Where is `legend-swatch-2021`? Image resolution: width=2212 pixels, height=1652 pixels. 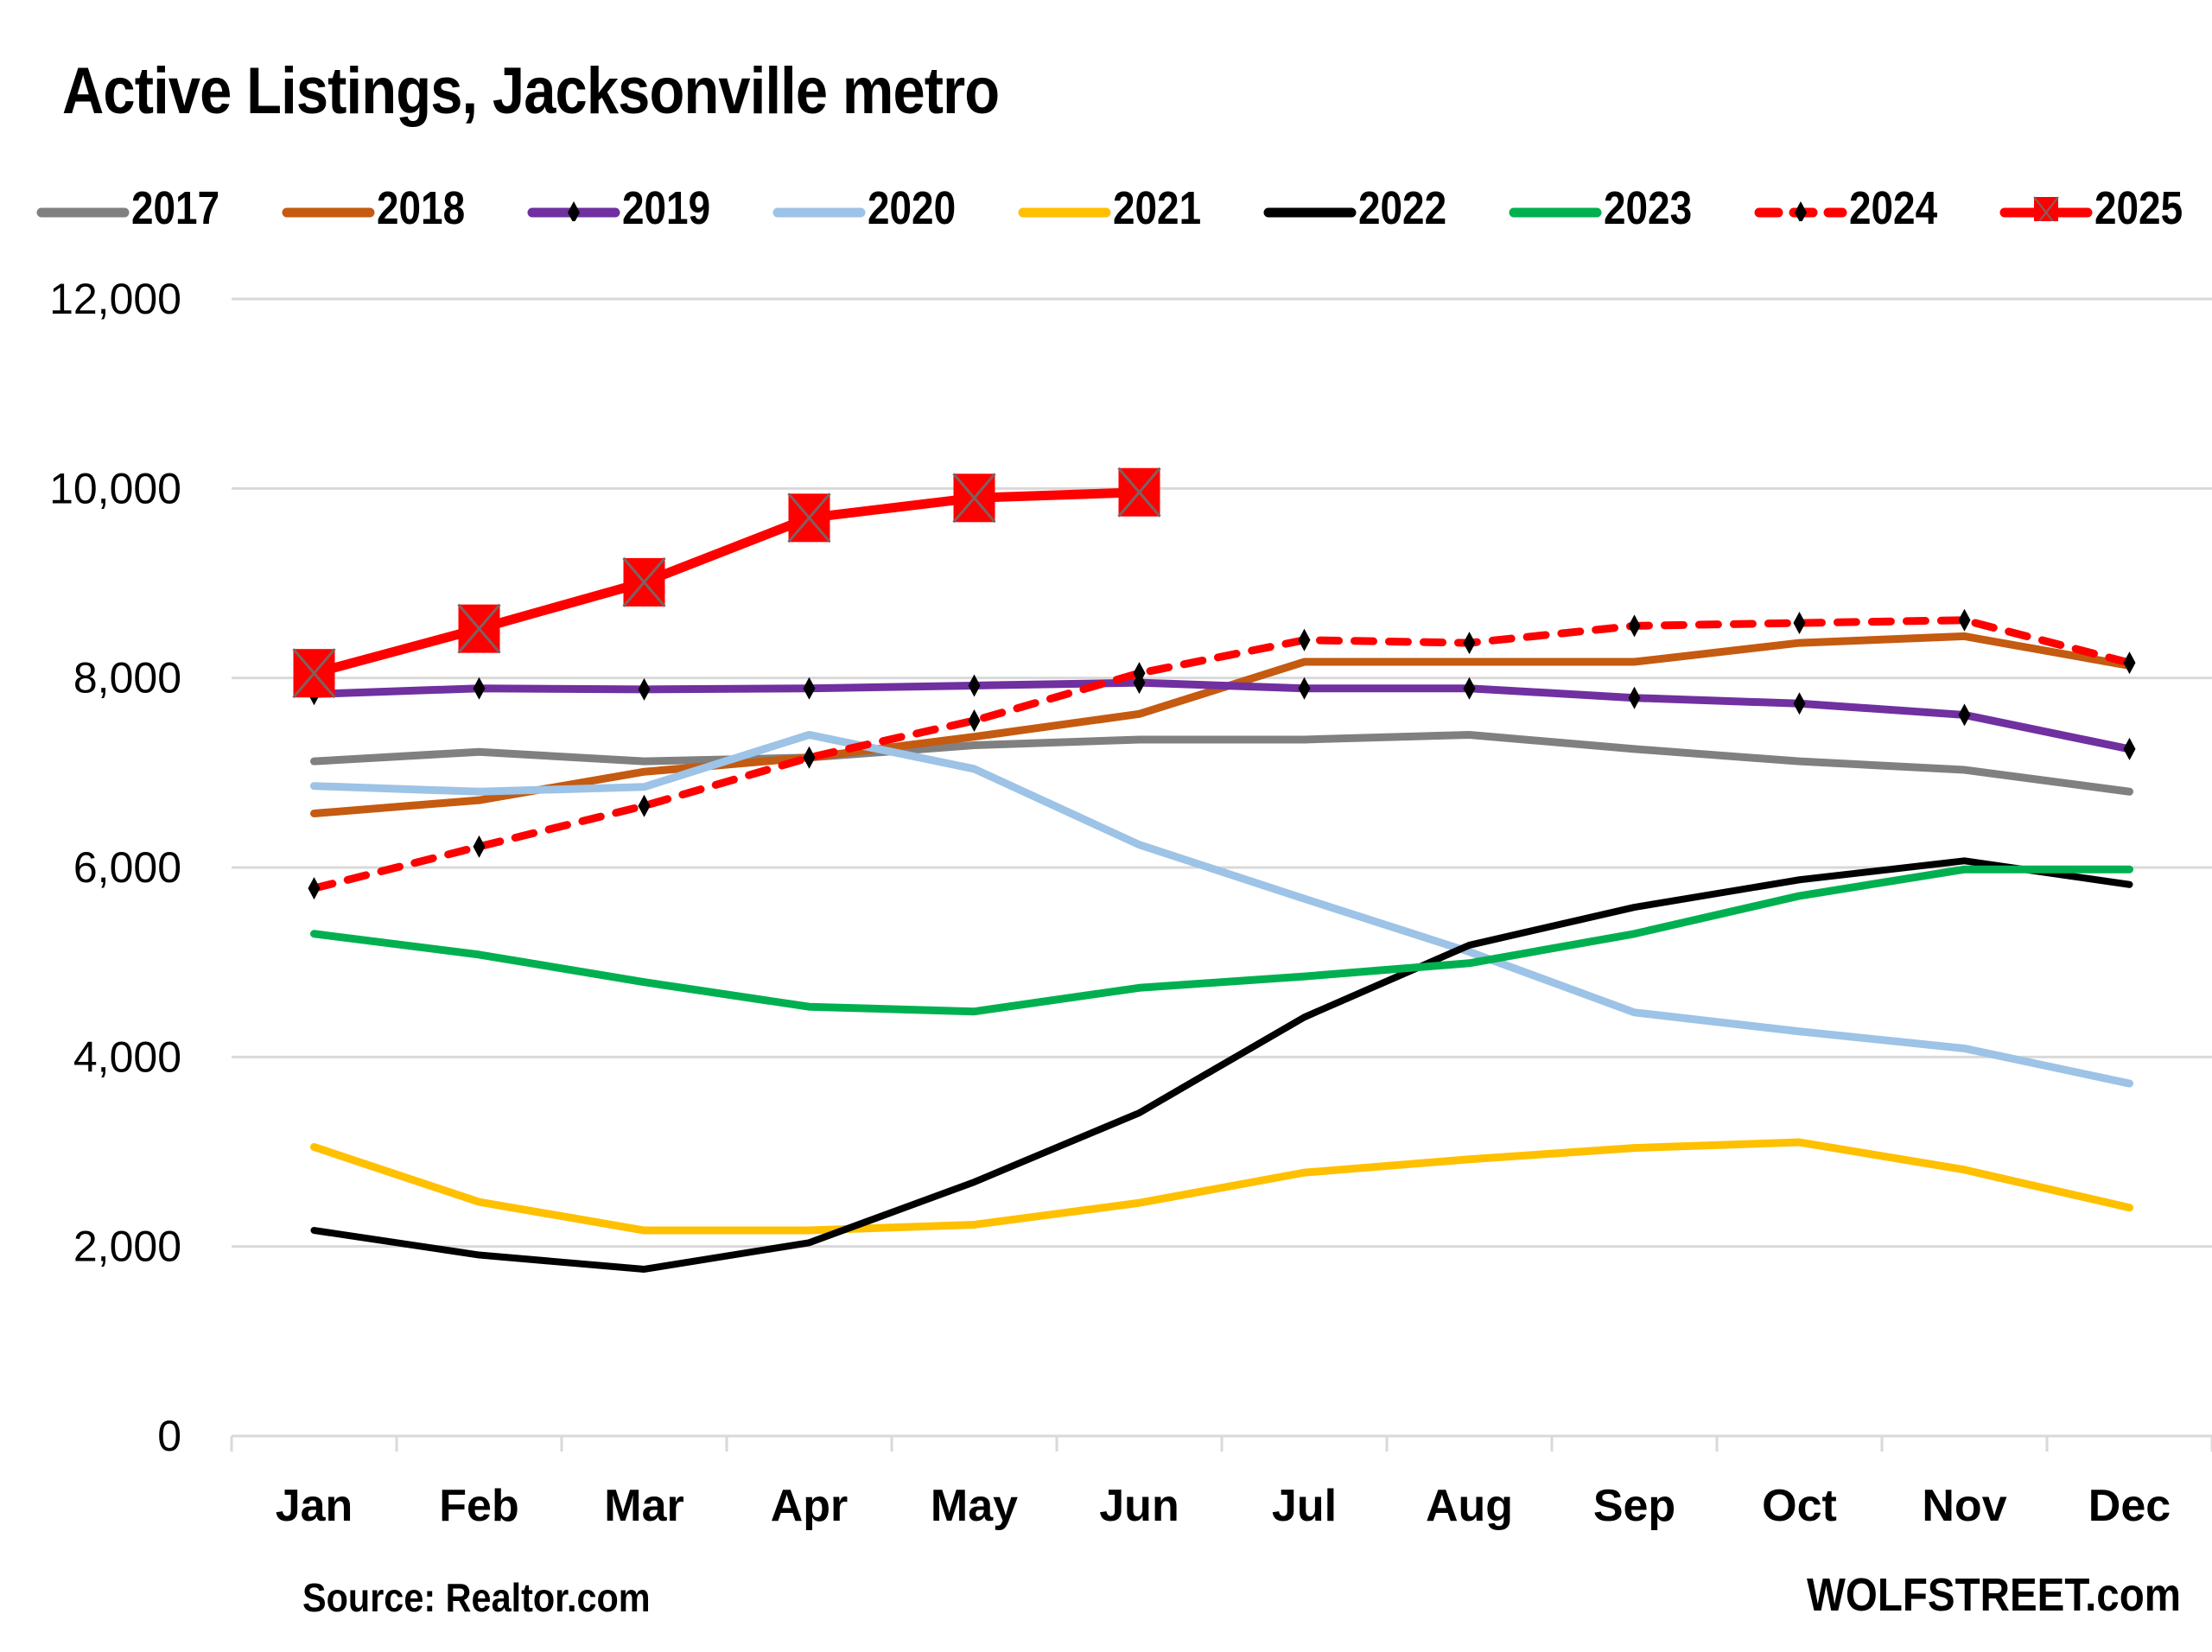 legend-swatch-2021 is located at coordinates (1064, 213).